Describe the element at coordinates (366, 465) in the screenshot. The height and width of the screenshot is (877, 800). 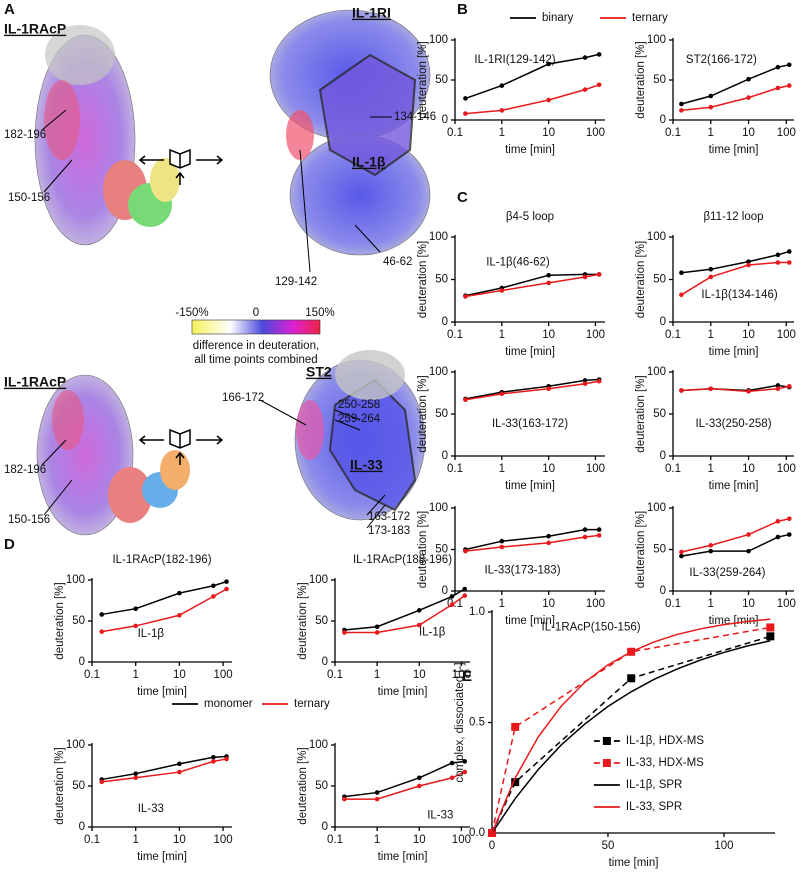
I see `protein-label: IL-33` at that location.